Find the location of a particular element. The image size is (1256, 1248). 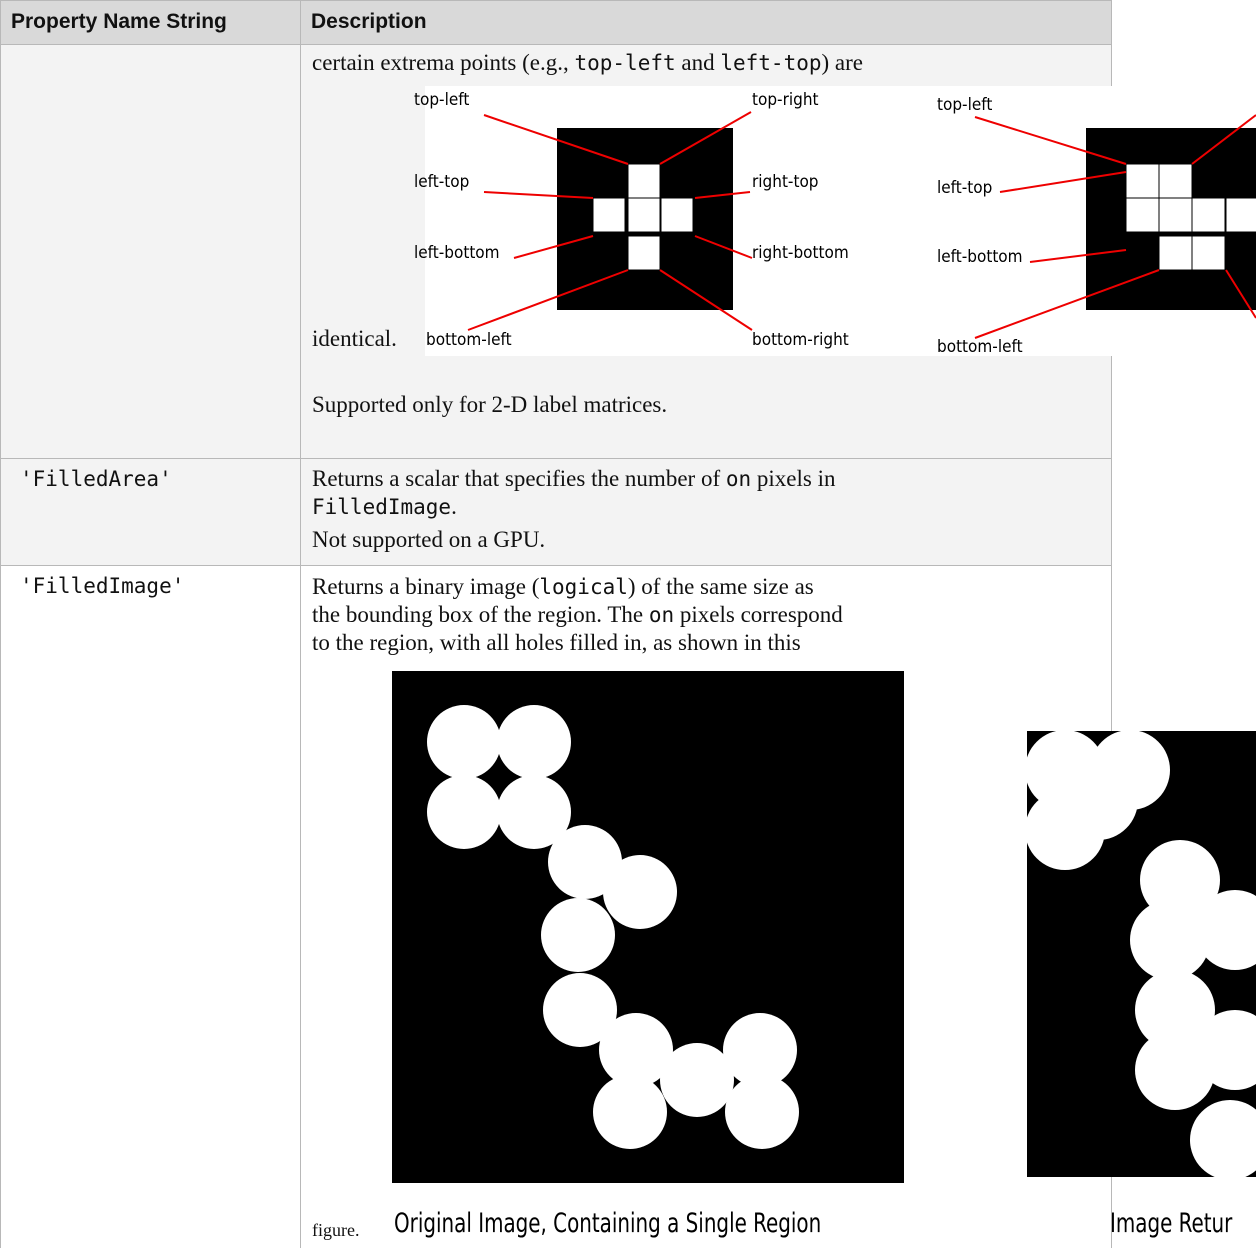

text: Not supported on a GPU. is located at coordinates (429, 539).